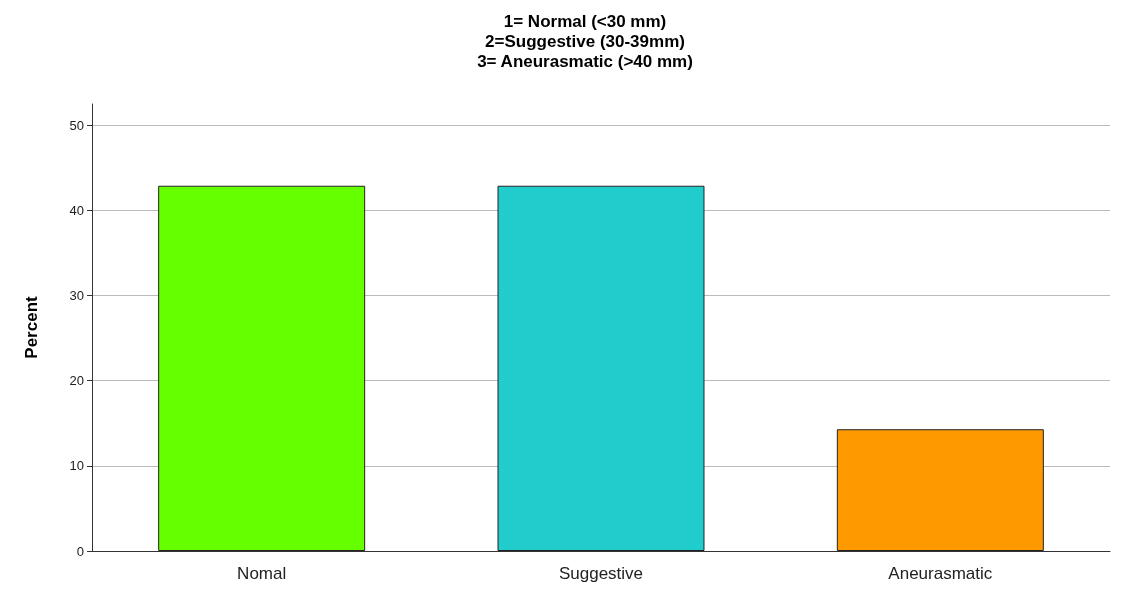  I want to click on y-tick-label: 40, so click(76, 210).